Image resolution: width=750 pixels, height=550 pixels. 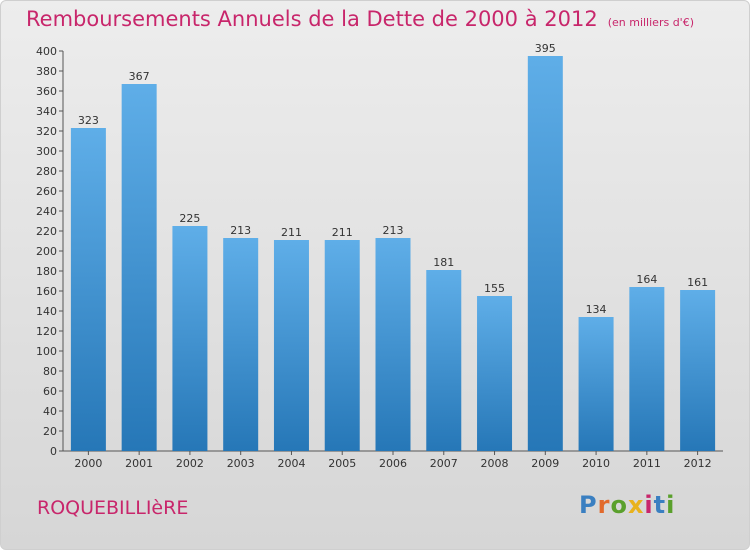 What do you see at coordinates (50, 391) in the screenshot?
I see `y-tick-label: 60` at bounding box center [50, 391].